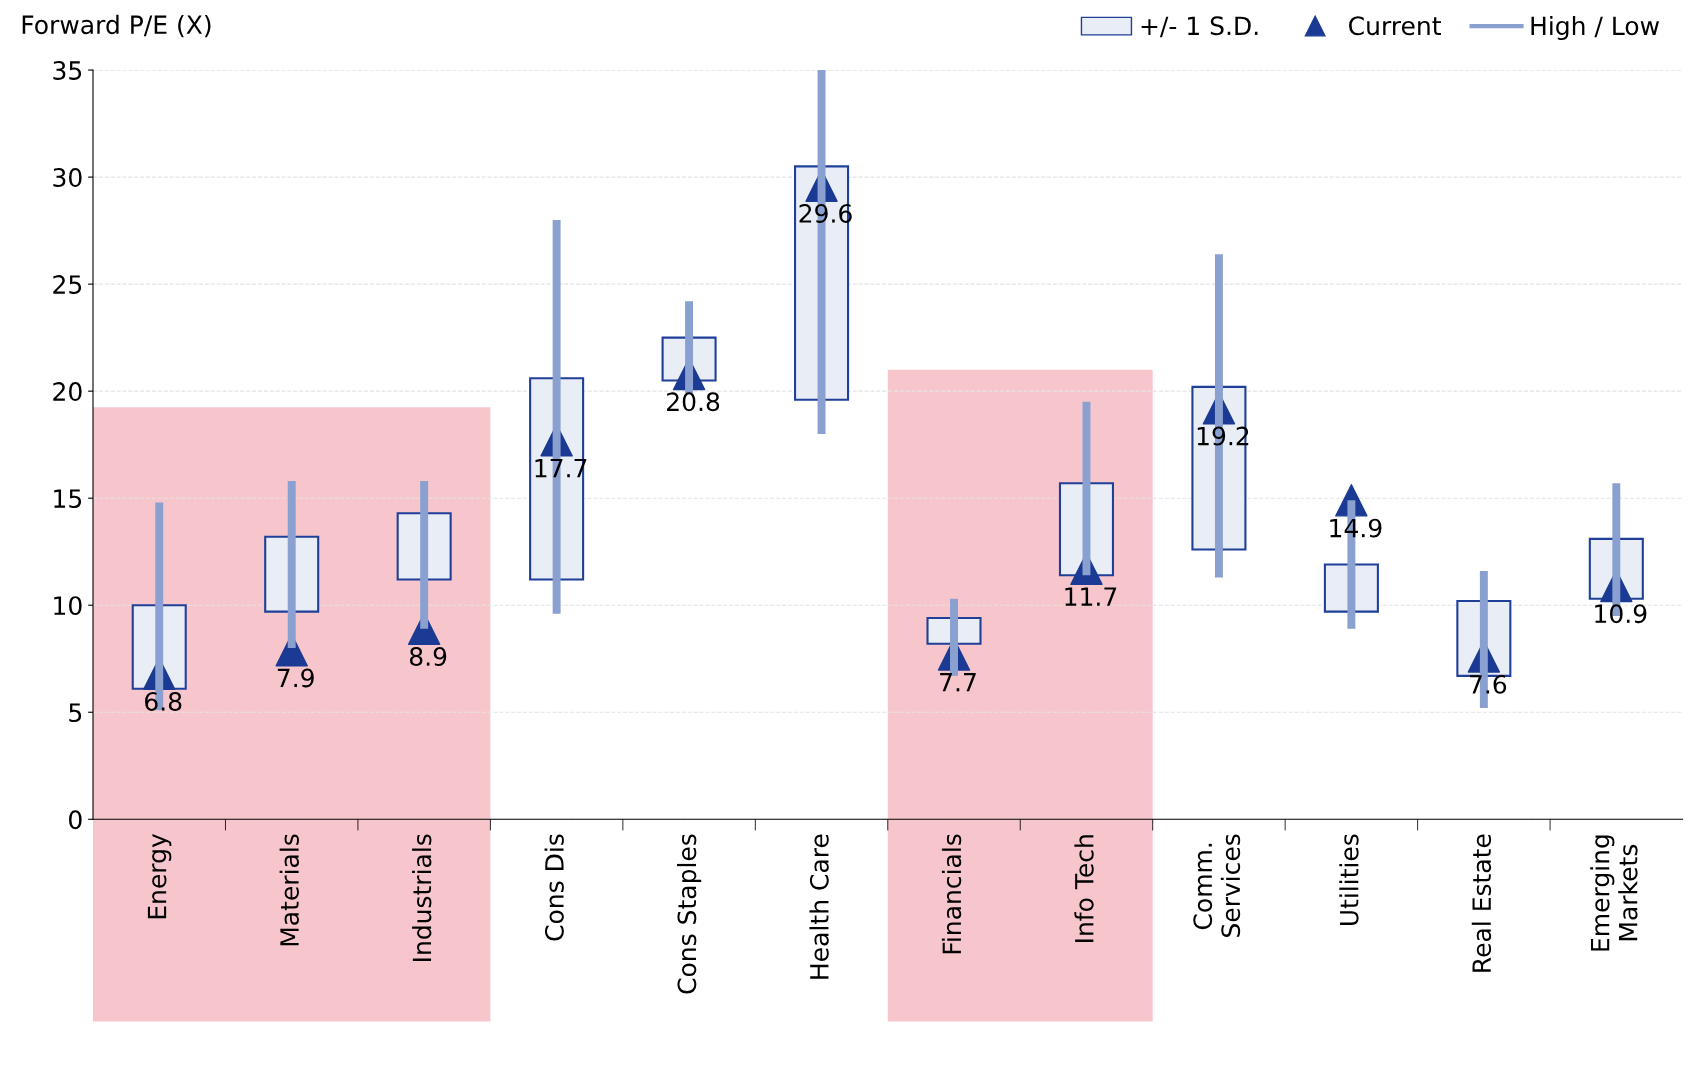 The width and height of the screenshot is (1691, 1078). I want to click on x-tick-label: Cons Staples, so click(689, 914).